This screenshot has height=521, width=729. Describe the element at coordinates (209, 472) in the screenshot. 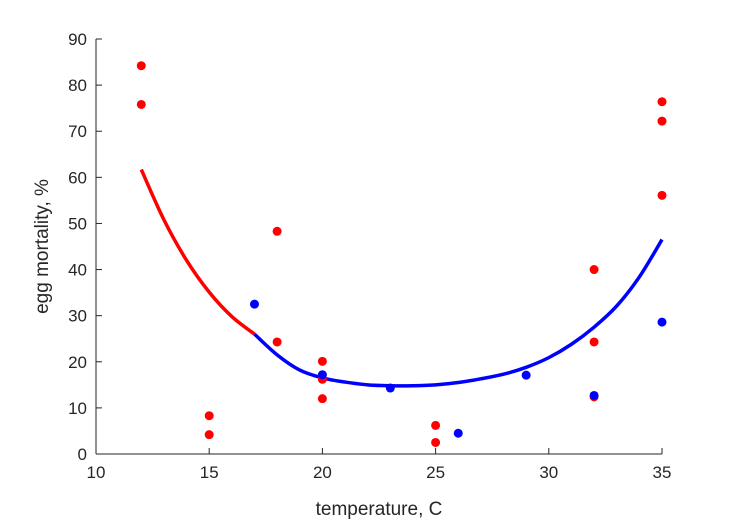

I see `x-tick-label: 15` at that location.